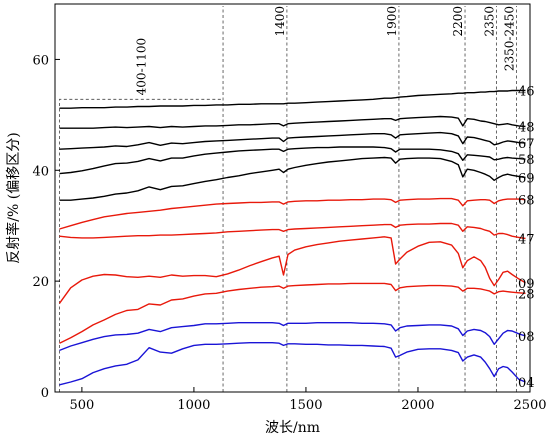  Describe the element at coordinates (510, 38) in the screenshot. I see `reference-label: 2350-2450` at that location.